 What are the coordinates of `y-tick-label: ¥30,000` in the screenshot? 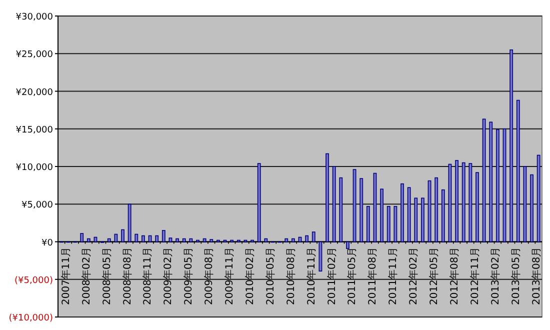 It's located at (35, 17).